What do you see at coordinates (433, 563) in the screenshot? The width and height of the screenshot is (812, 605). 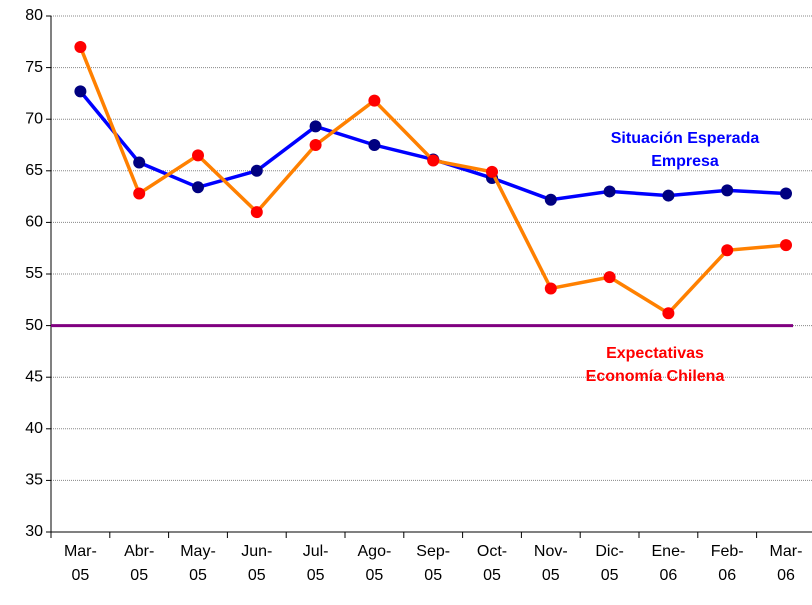 I see `x-tick-label: Sep-05` at bounding box center [433, 563].